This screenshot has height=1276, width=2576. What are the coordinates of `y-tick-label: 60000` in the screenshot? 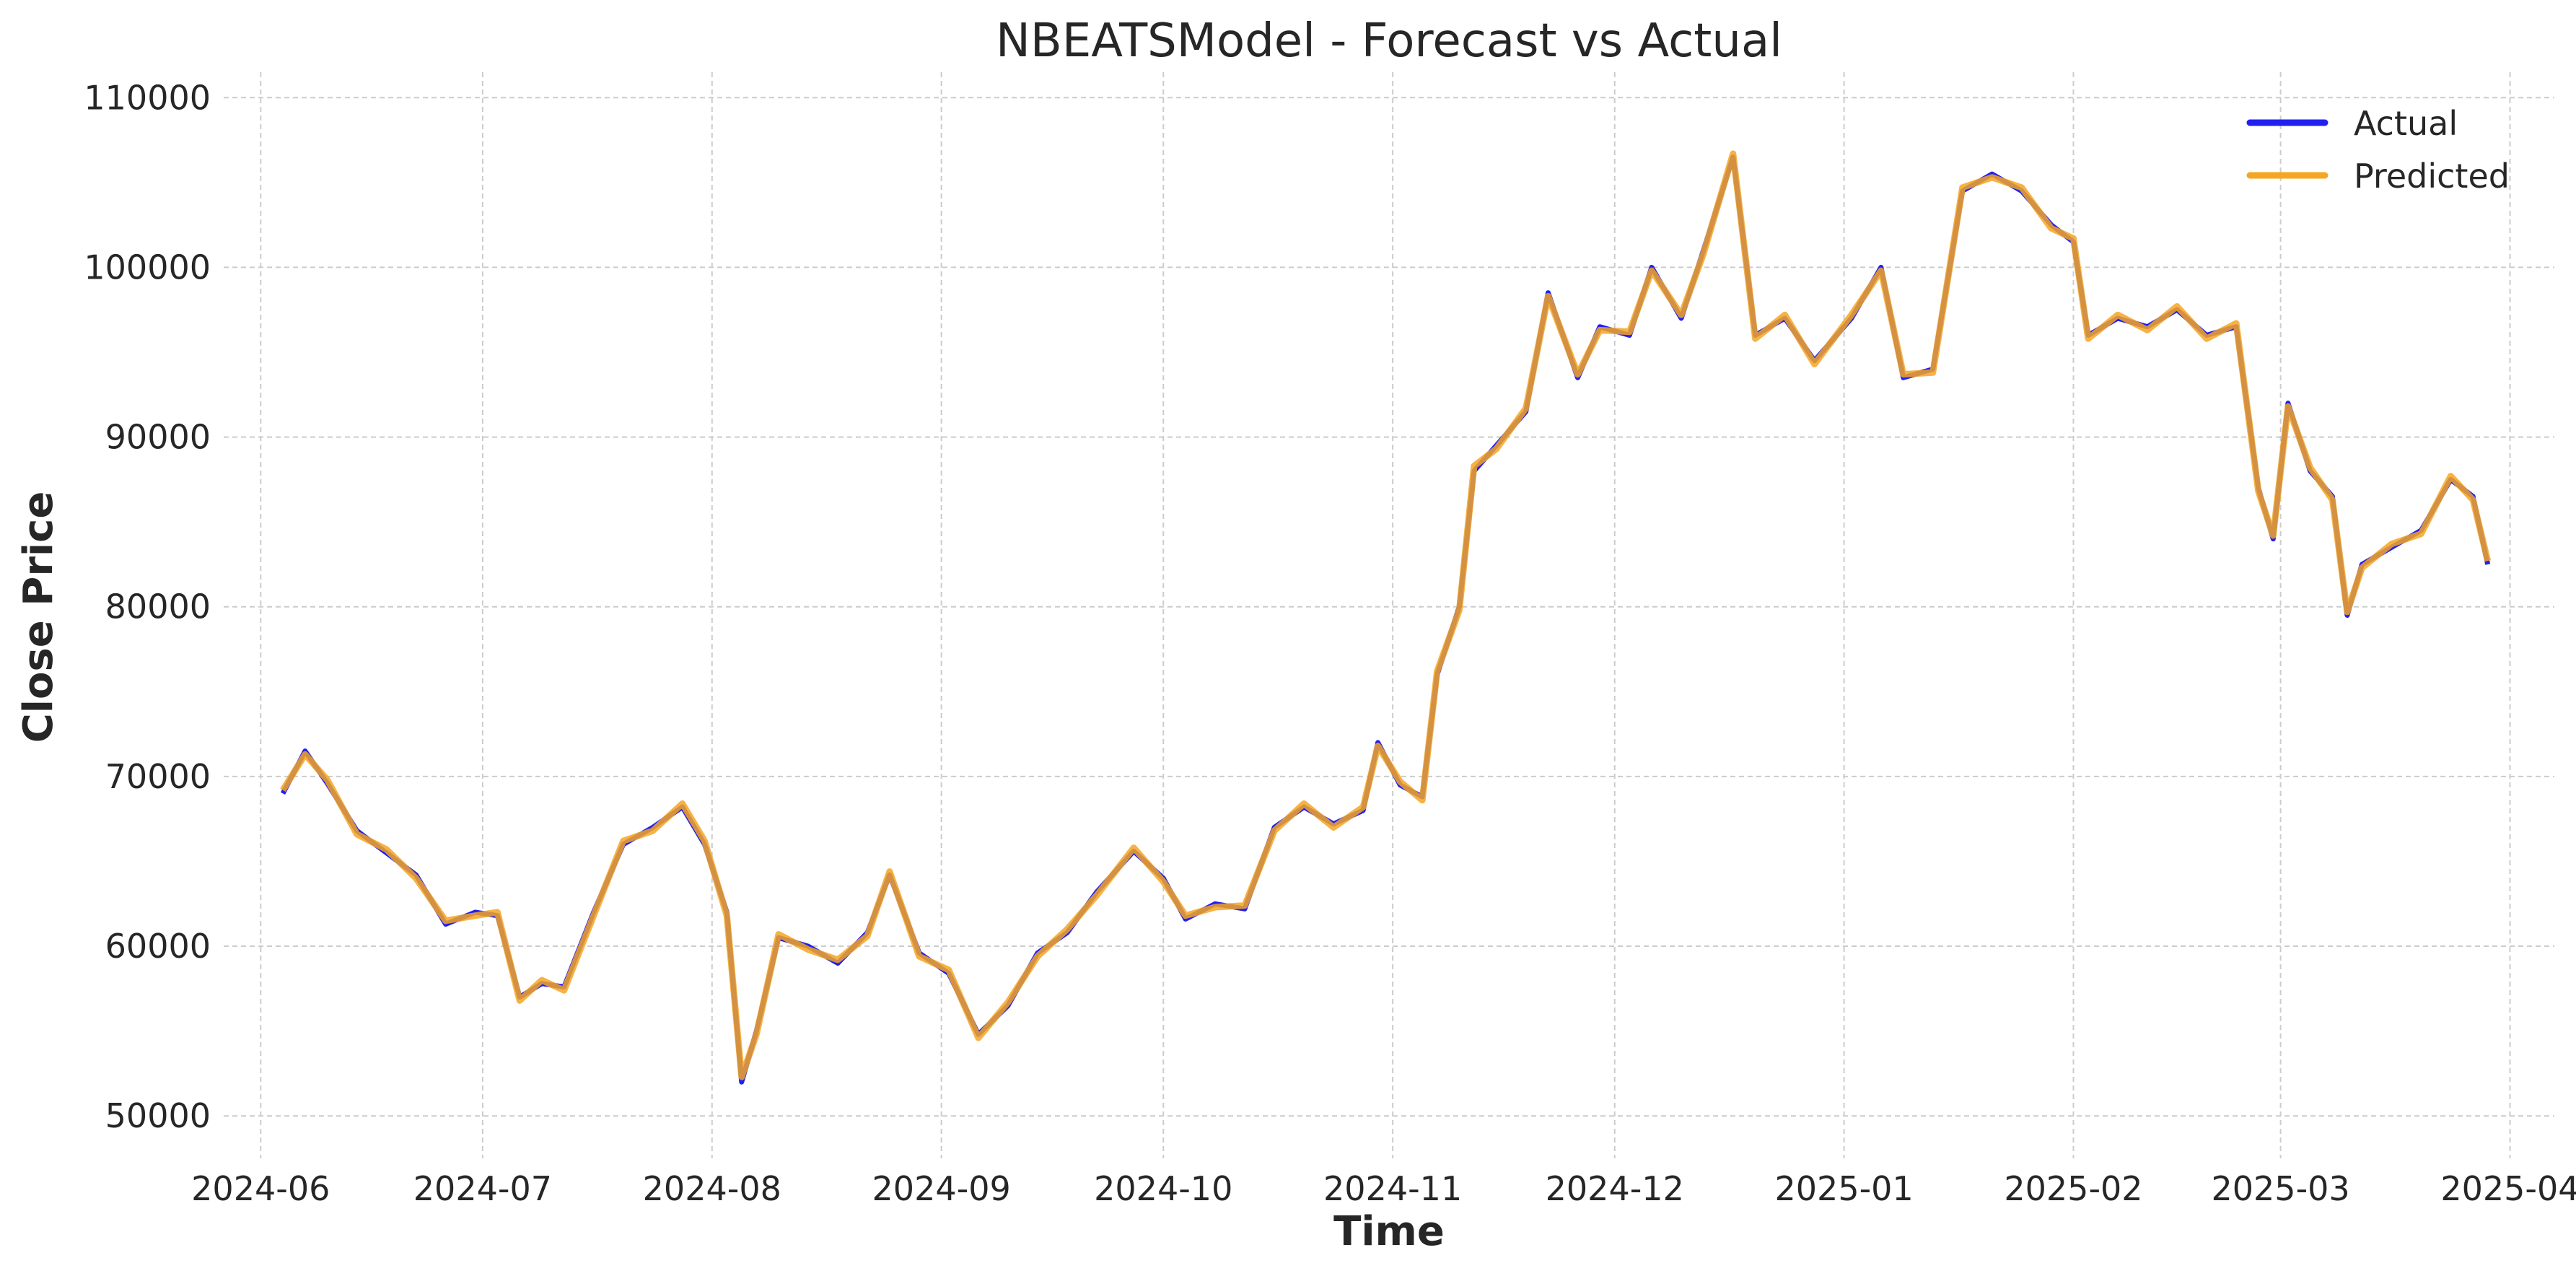 It's located at (158, 946).